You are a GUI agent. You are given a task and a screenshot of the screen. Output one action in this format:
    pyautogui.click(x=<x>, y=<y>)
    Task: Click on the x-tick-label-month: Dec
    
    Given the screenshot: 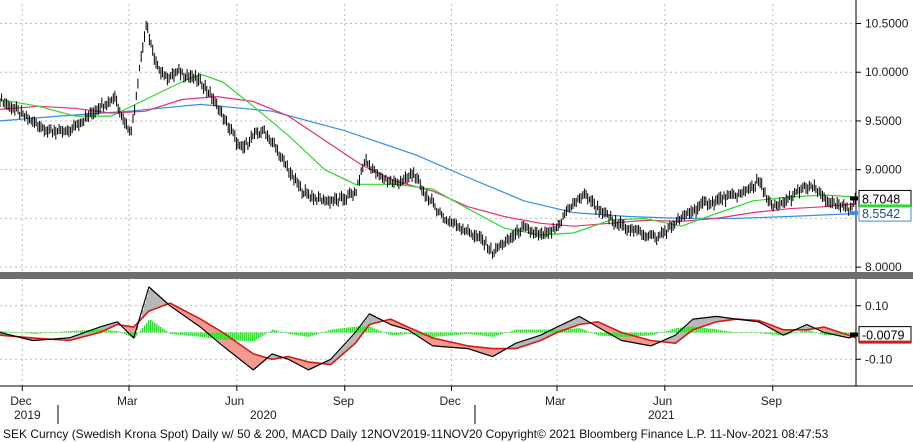 What is the action you would take?
    pyautogui.click(x=20, y=401)
    